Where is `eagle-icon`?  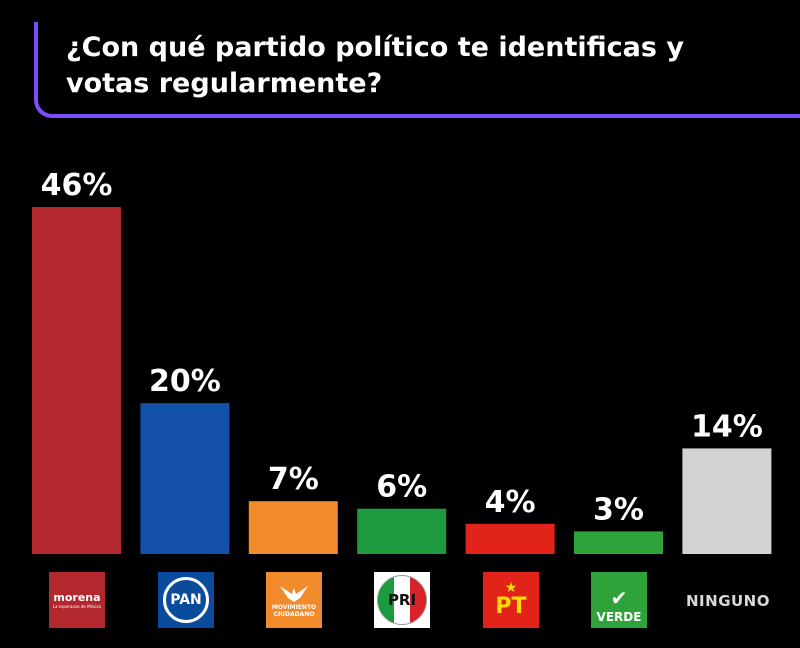
eagle-icon is located at coordinates (294, 594).